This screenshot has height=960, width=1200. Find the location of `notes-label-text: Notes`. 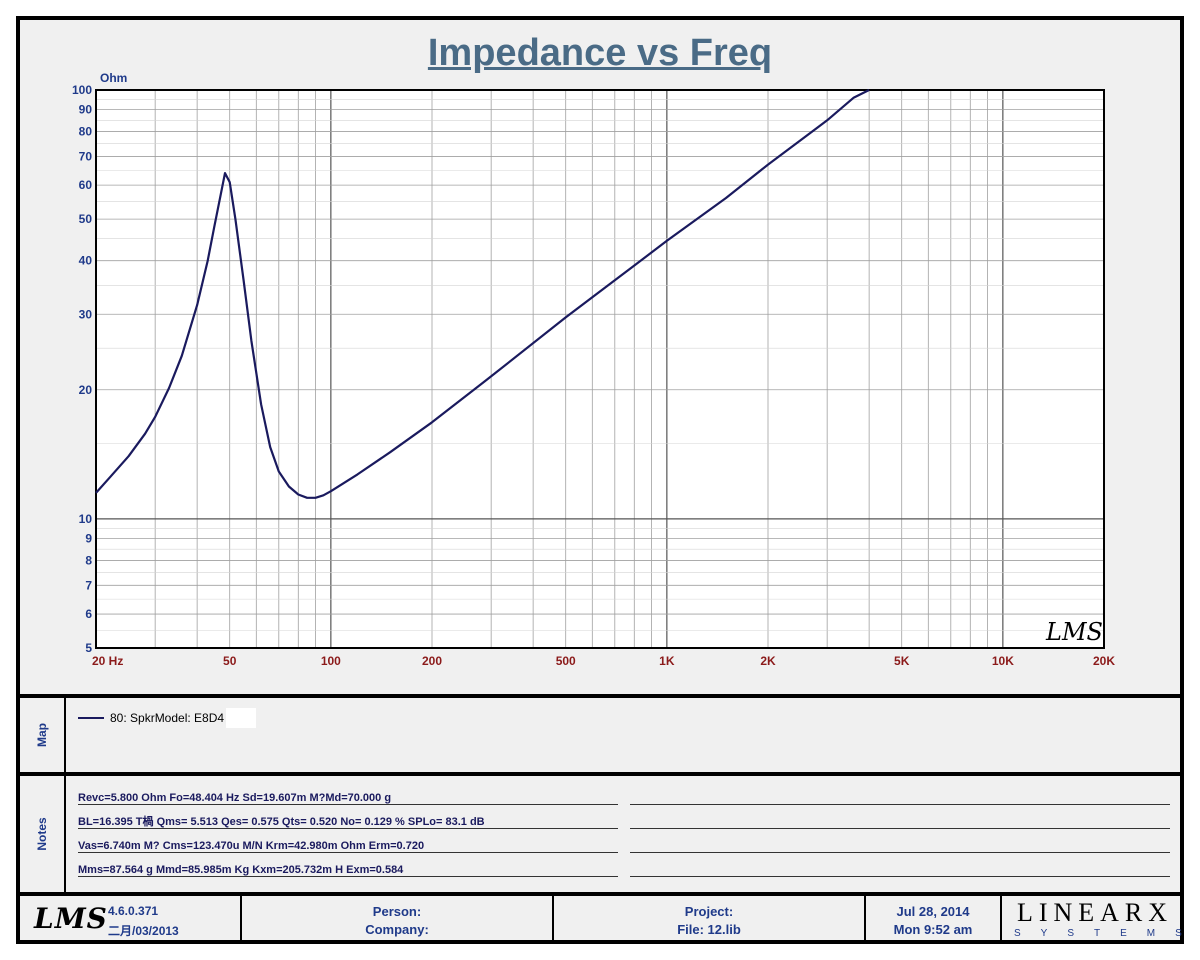

notes-label-text: Notes is located at coordinates (42, 834).